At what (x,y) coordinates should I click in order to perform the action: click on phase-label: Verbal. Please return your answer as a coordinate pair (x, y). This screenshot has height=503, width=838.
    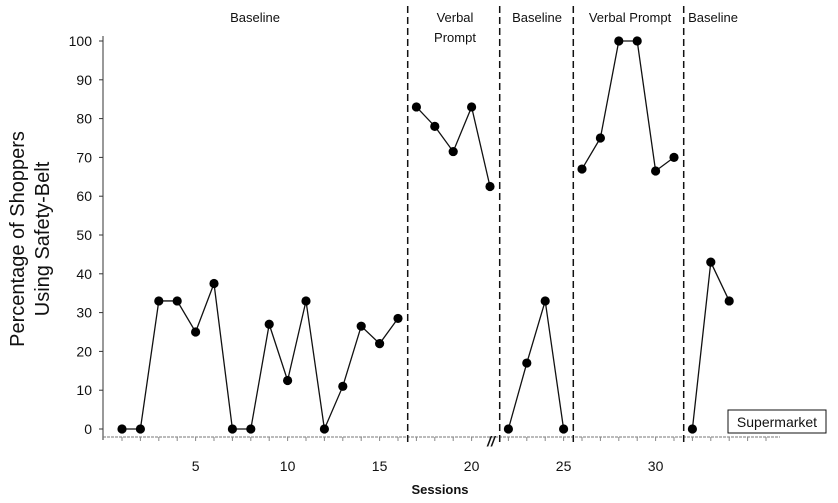
    Looking at the image, I should click on (455, 17).